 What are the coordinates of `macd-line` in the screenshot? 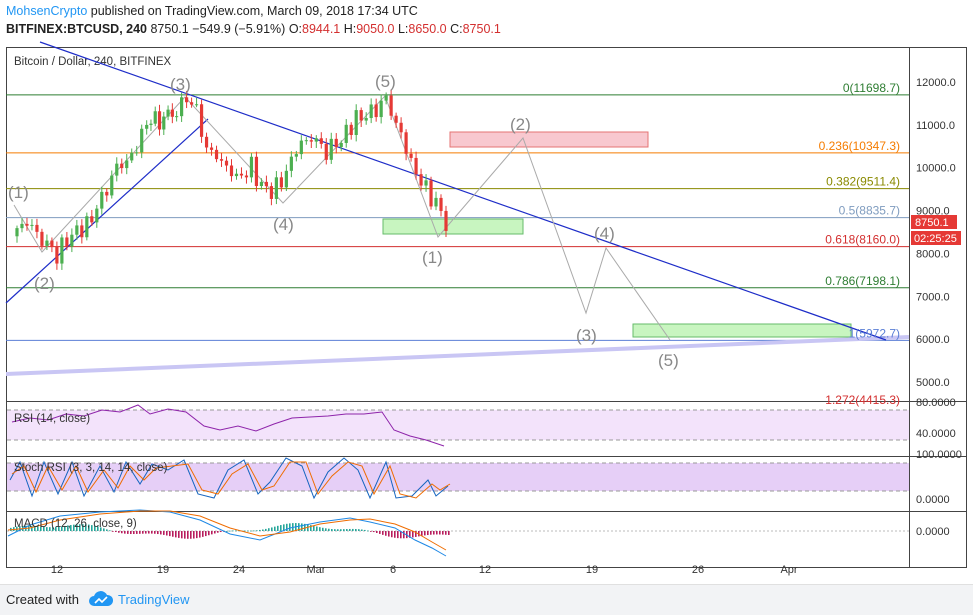 It's located at (227, 533).